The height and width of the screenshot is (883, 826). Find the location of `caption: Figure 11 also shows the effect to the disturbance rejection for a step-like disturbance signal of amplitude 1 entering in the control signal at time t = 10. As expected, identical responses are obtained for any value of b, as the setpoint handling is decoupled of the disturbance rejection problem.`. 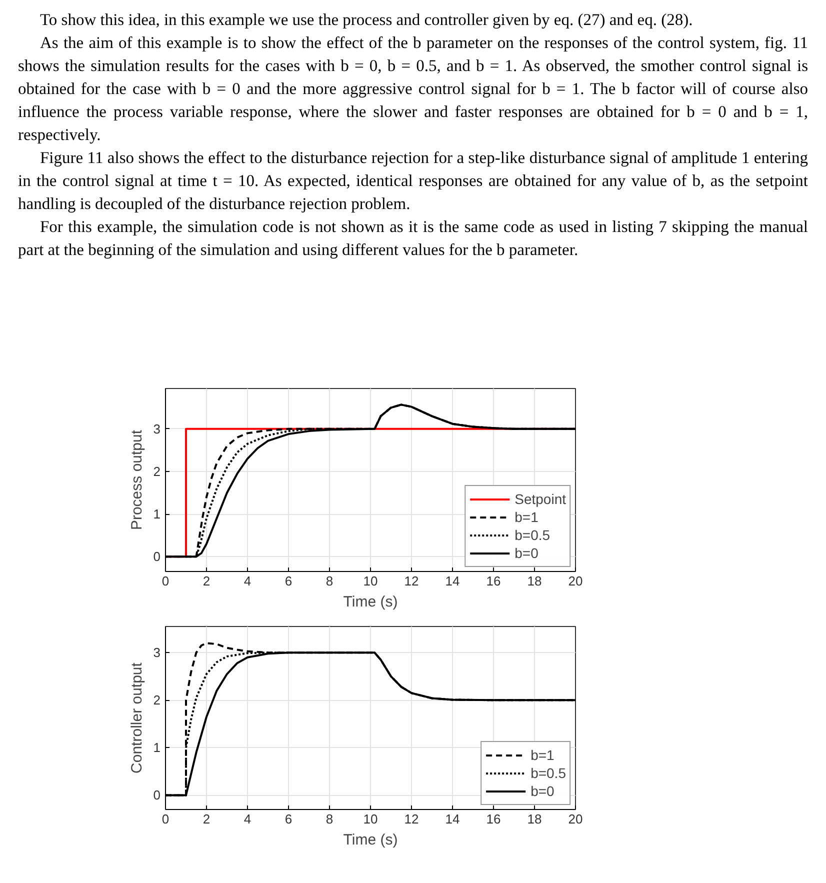

caption: Figure 11 also shows the effect to the disturbance rejection for a step-like disturbance signal of amplitude 1 entering in the control signal at time t = 10. As expected, identical responses are obtained for any value of b, as the setpoint handling is decoupled of the disturbance rejection problem. is located at coordinates (413, 181).